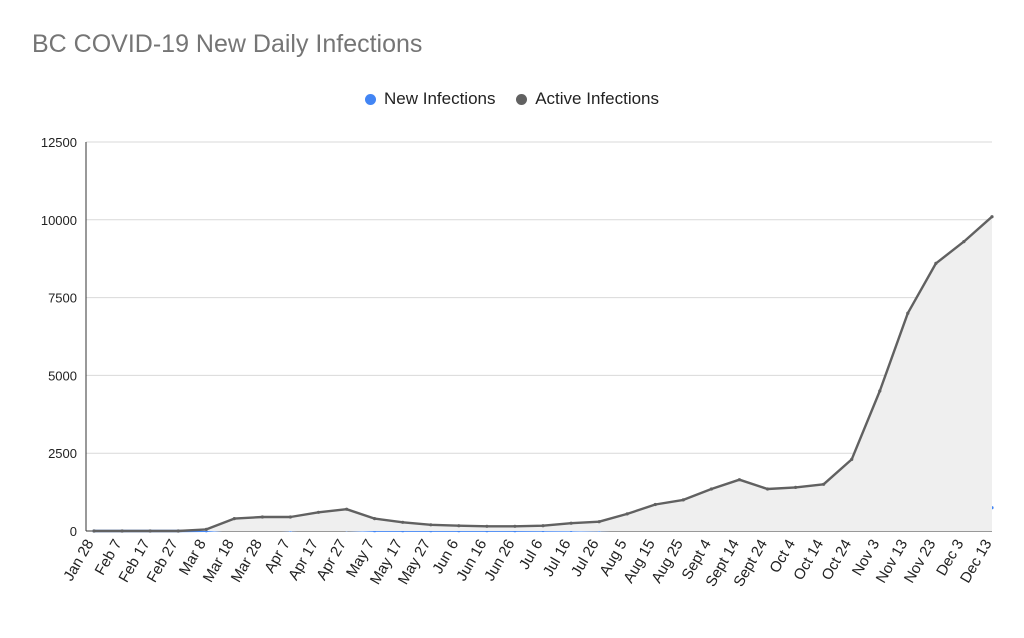  Describe the element at coordinates (585, 558) in the screenshot. I see `x-tick-label-18: Jul 26` at that location.